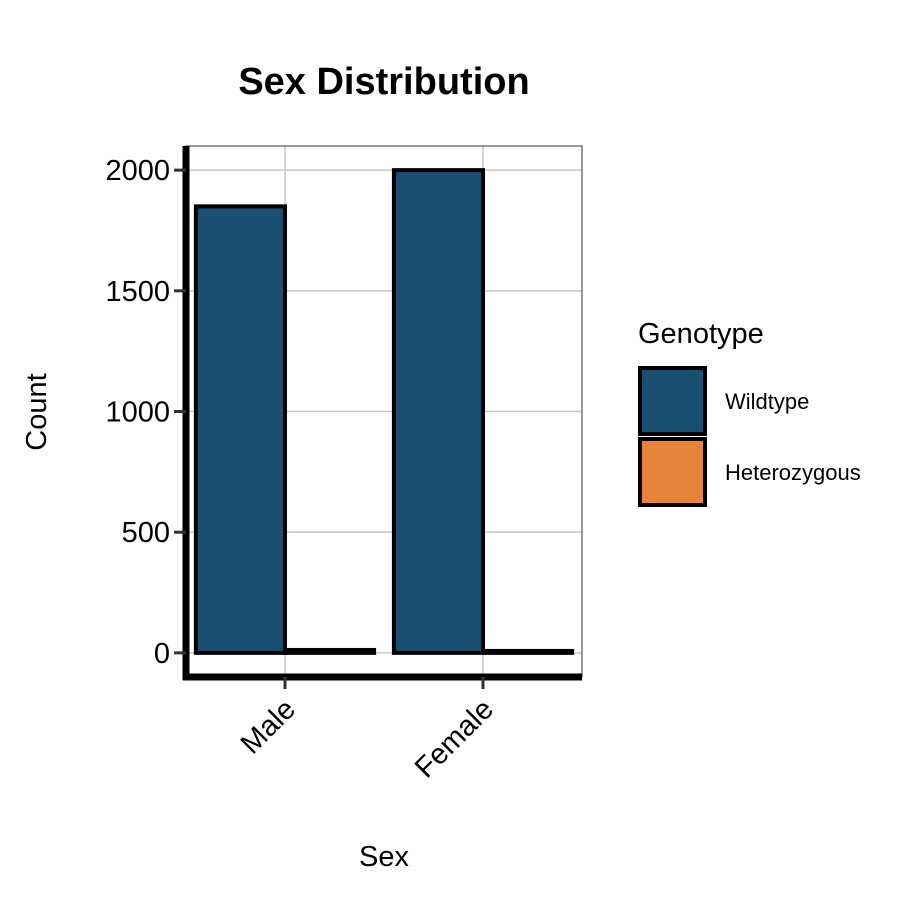 Image resolution: width=900 pixels, height=900 pixels. I want to click on y-tick-label: 1000, so click(137, 413).